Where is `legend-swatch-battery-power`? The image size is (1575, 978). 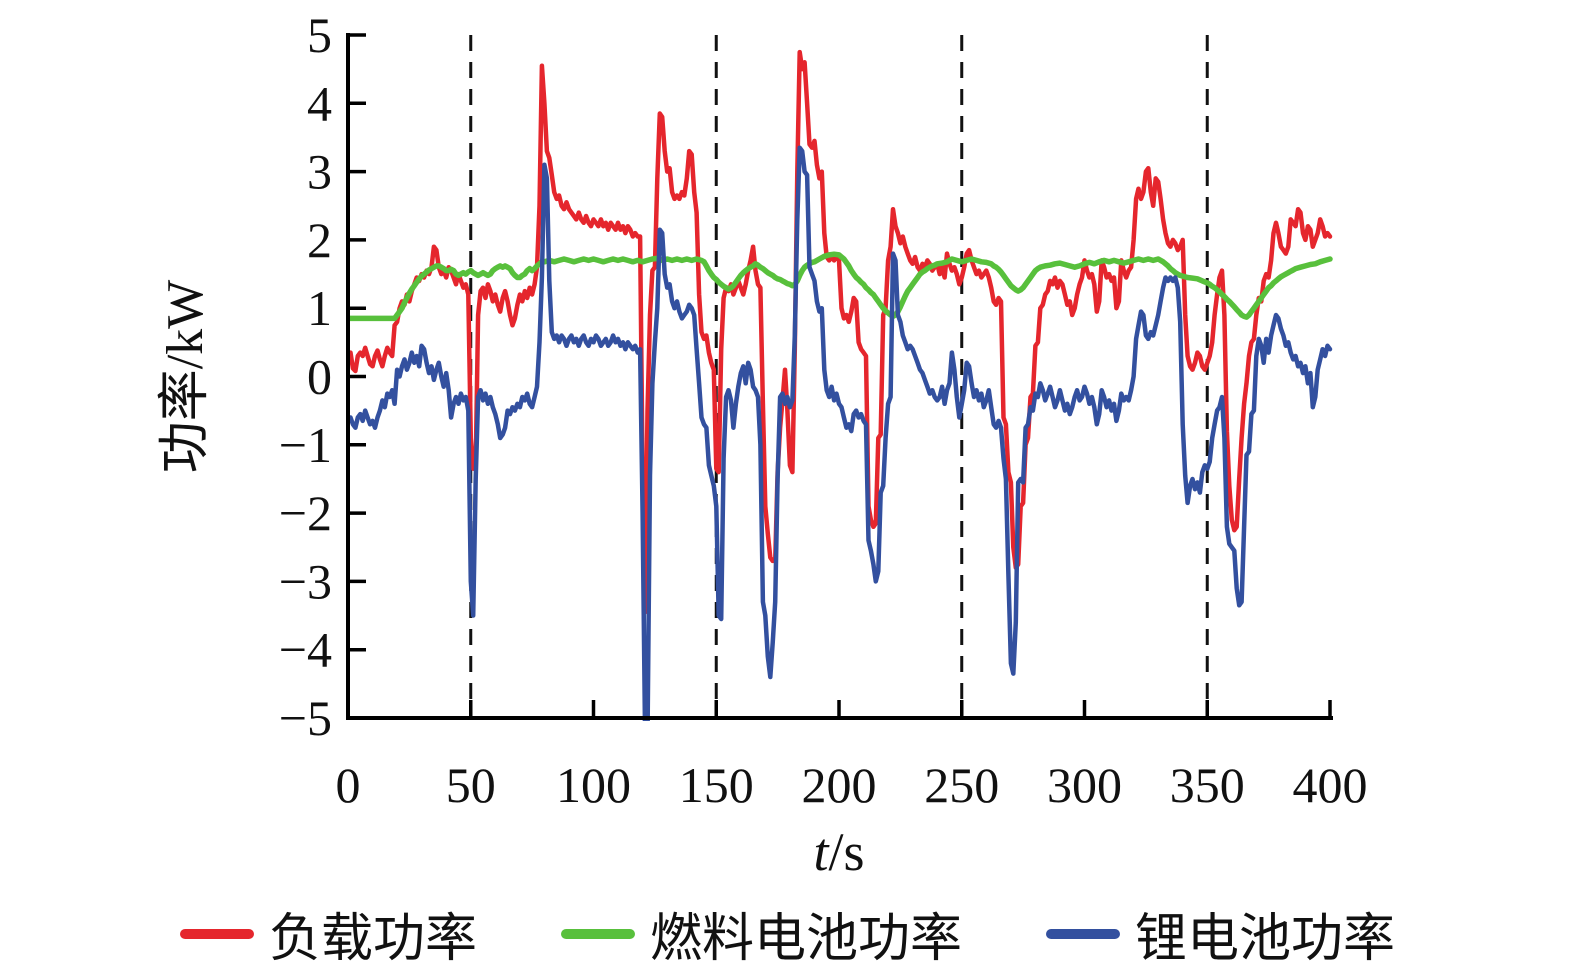 legend-swatch-battery-power is located at coordinates (1083, 933).